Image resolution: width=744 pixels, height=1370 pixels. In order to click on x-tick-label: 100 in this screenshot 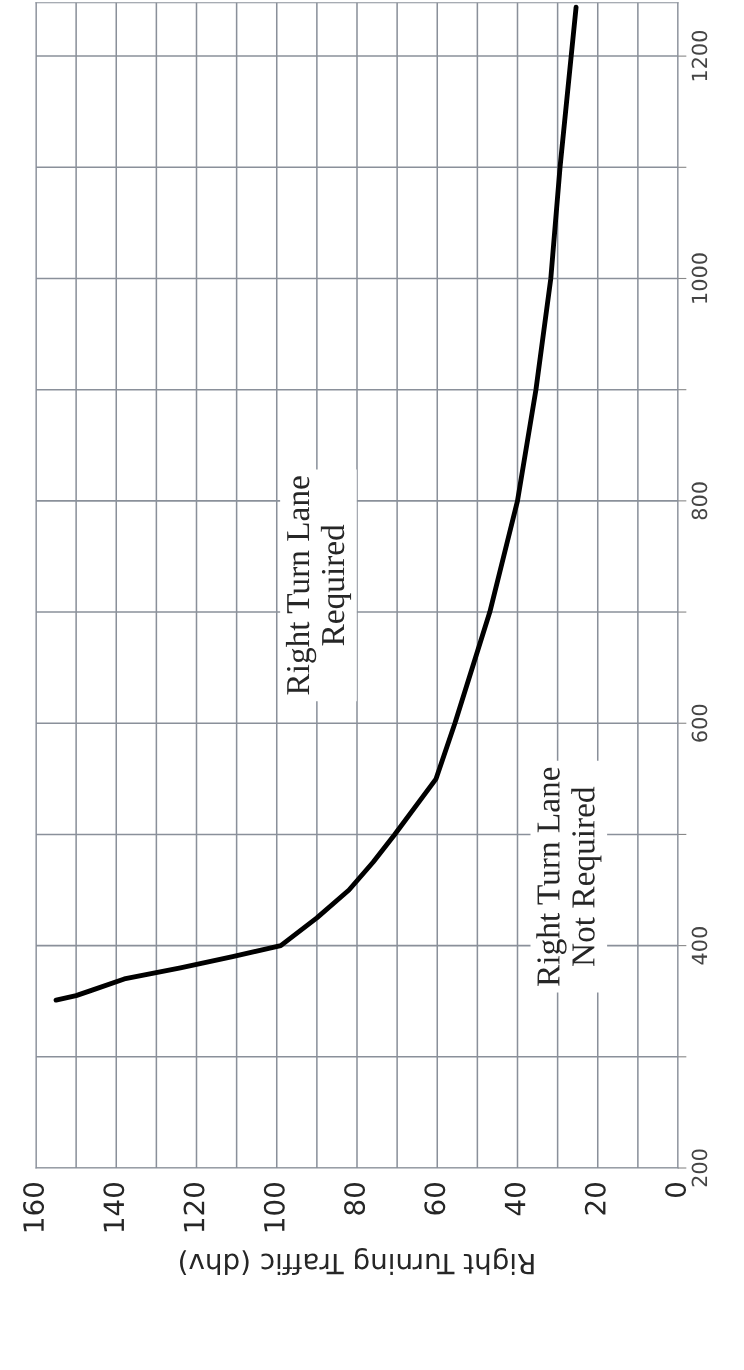, I will do `click(274, 1207)`.